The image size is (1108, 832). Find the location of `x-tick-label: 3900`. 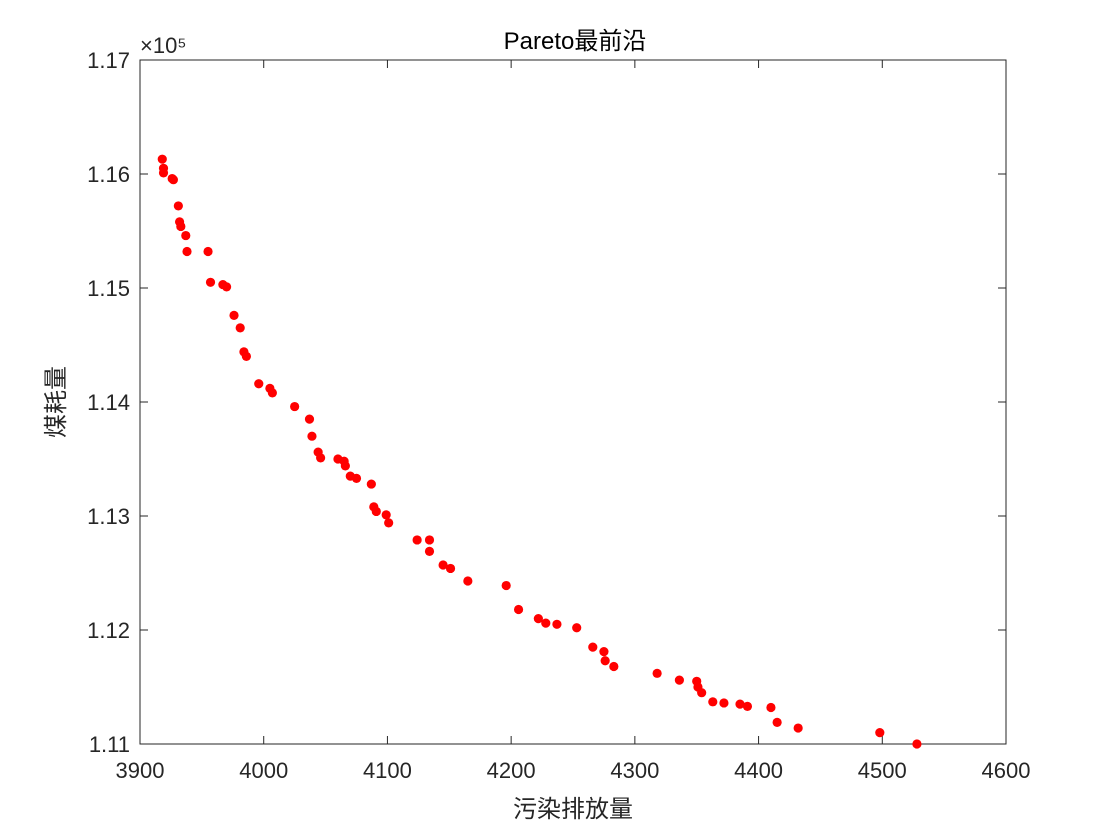

x-tick-label: 3900 is located at coordinates (140, 770).